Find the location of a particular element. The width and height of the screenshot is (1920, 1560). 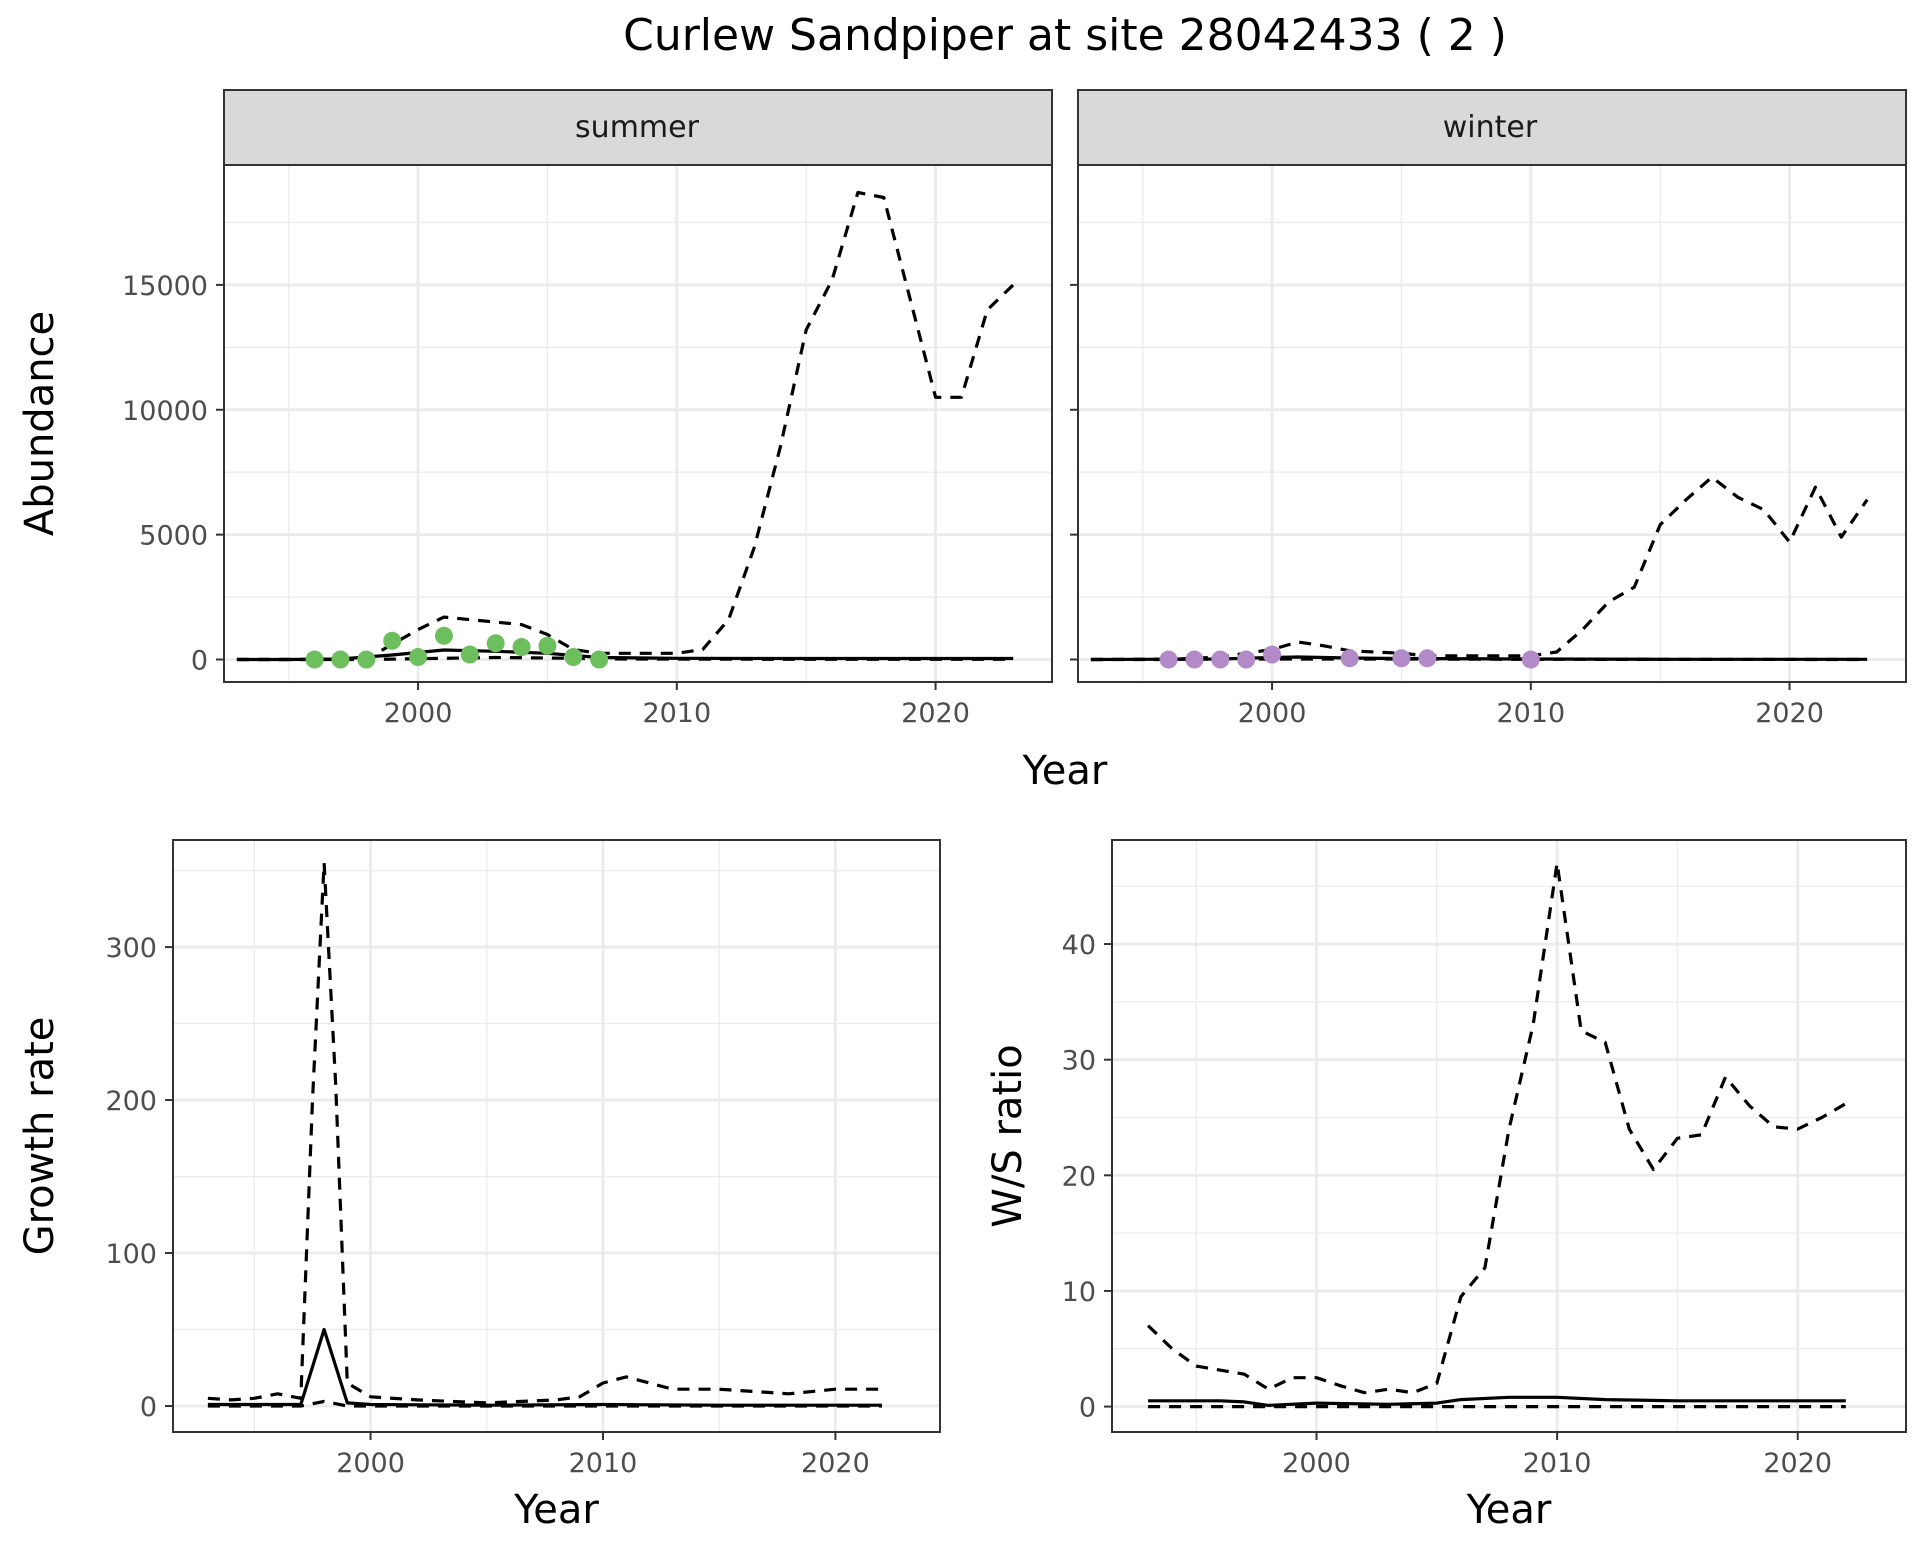

y-tick-label: 10 is located at coordinates (1079, 1292).